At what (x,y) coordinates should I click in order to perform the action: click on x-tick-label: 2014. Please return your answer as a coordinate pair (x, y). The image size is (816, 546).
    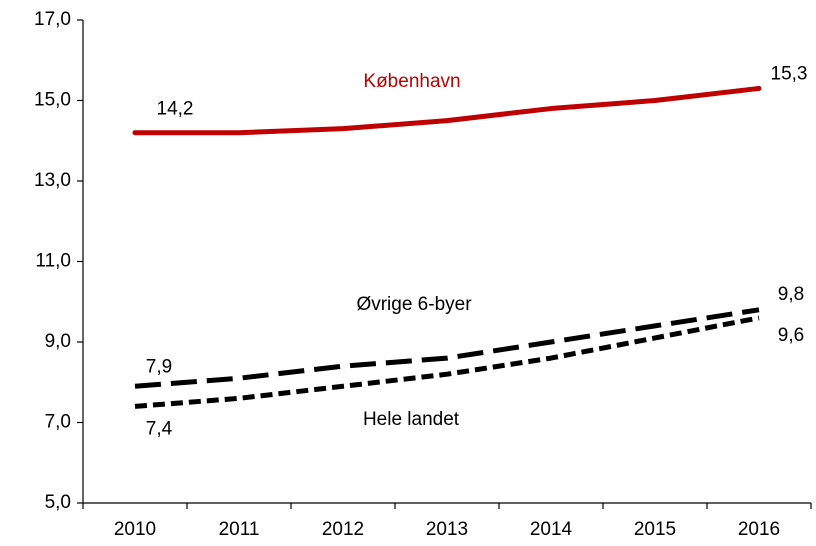
    Looking at the image, I should click on (551, 529).